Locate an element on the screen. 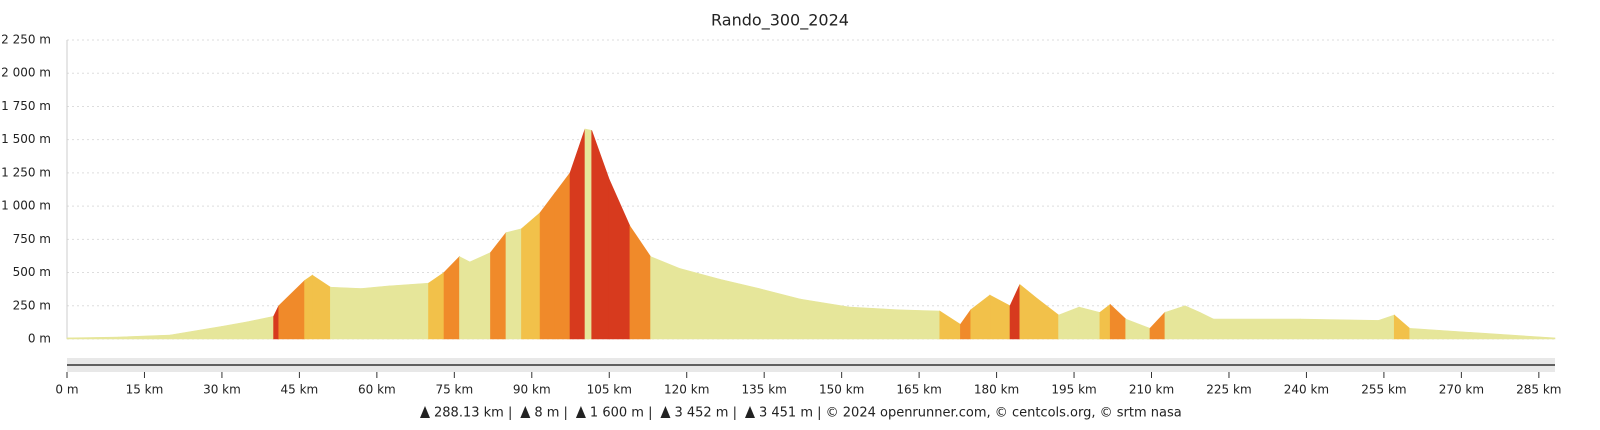 Image resolution: width=1600 pixels, height=430 pixels. x-tick-label: 285 km is located at coordinates (1538, 390).